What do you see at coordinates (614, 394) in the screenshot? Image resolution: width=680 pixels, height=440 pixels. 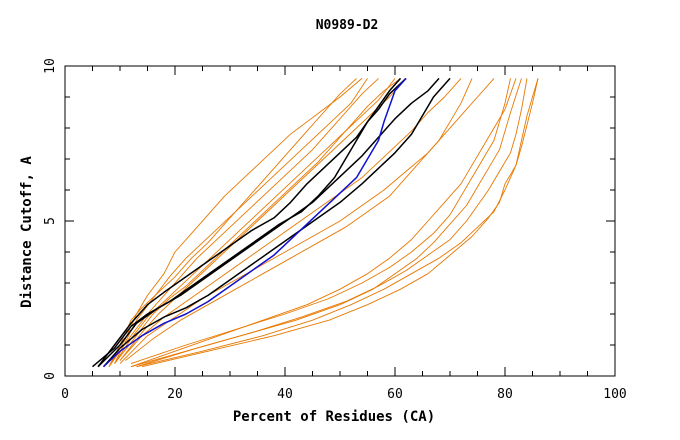 I see `x-tick-label: 100` at bounding box center [614, 394].